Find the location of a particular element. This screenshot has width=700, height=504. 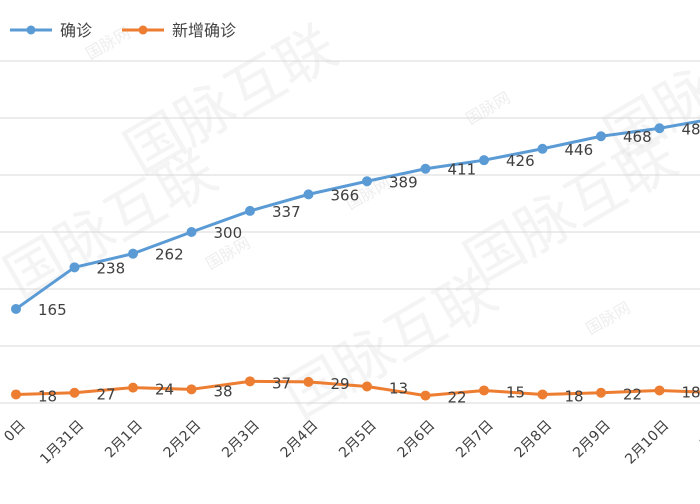

data-label-confirmed: 468 is located at coordinates (637, 137).